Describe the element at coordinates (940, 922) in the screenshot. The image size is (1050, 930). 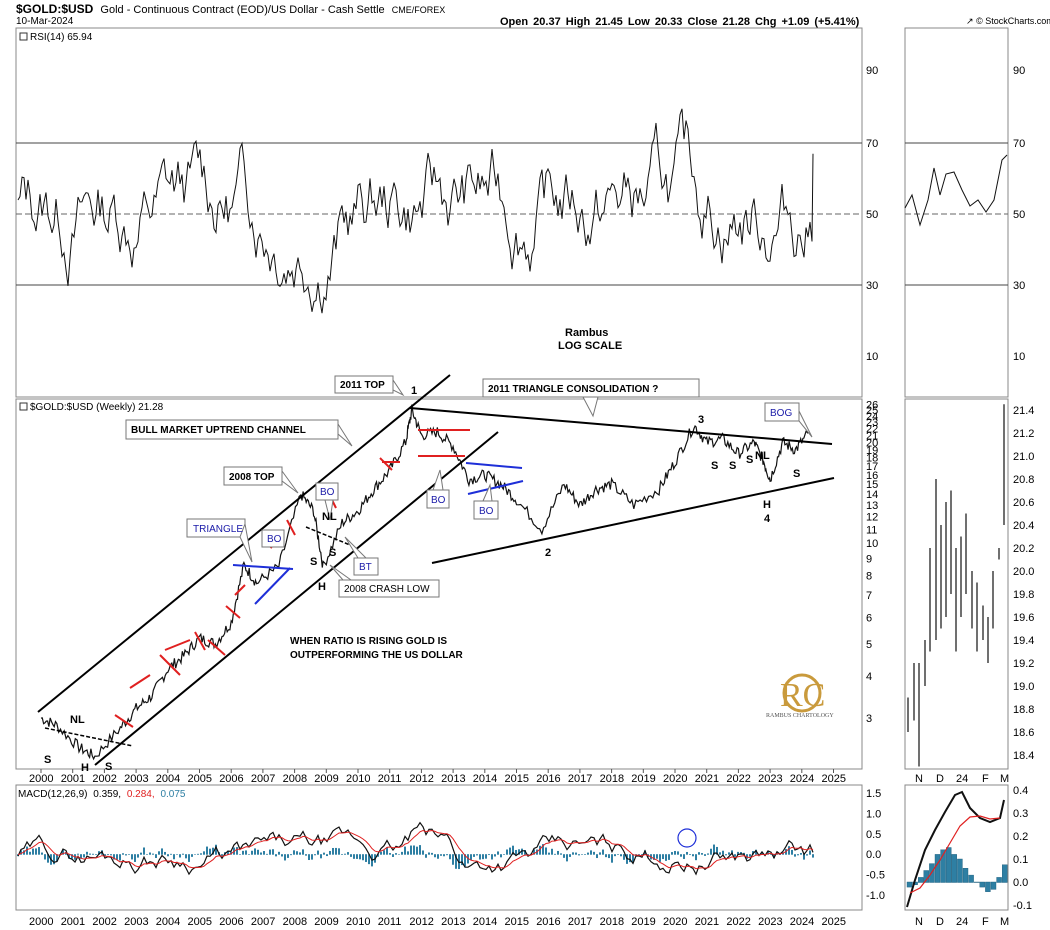
I see `macd-side-month: D` at that location.